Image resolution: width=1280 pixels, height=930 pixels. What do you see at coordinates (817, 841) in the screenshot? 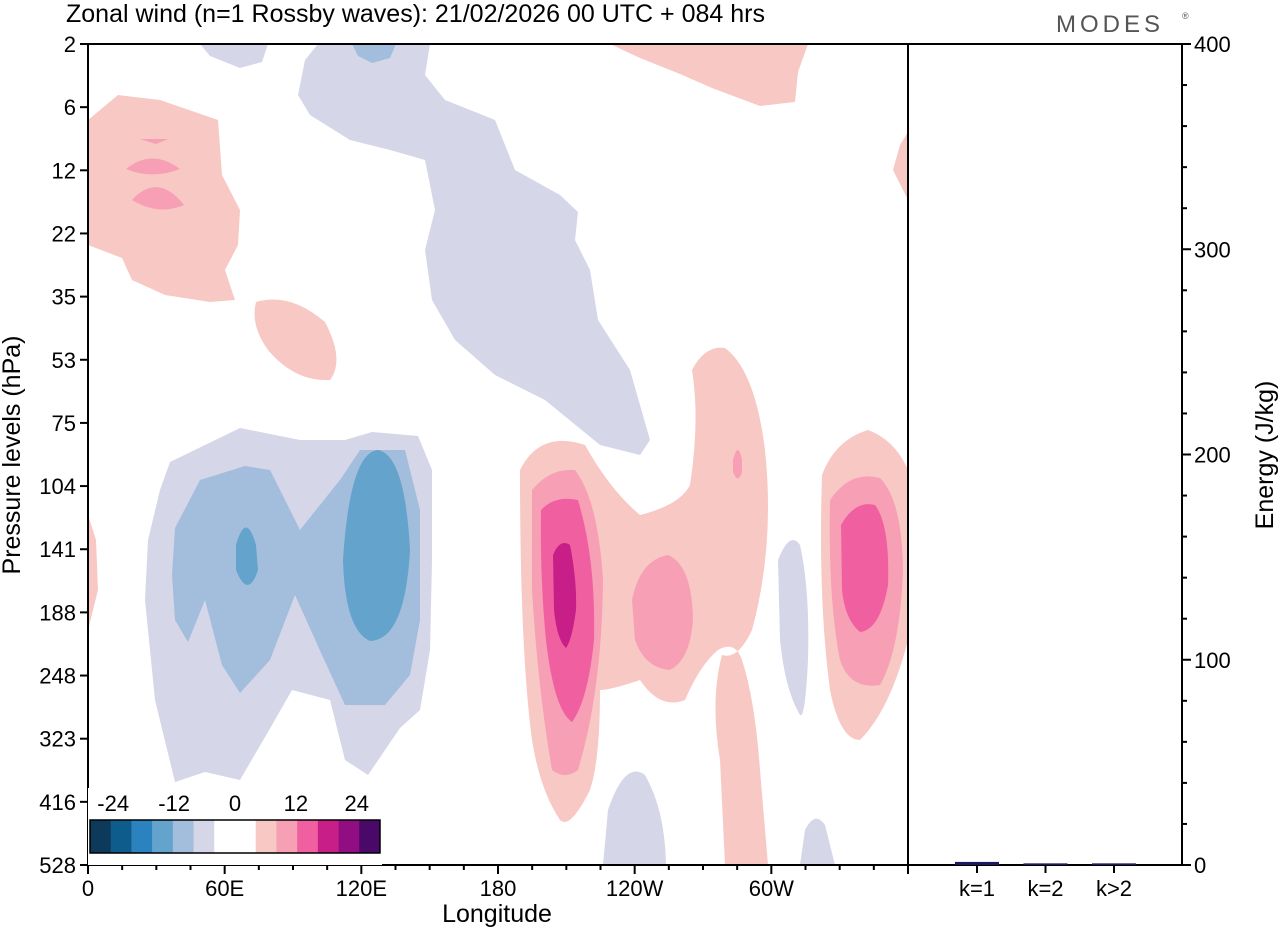
I see `contour-neg-east-foot` at bounding box center [817, 841].